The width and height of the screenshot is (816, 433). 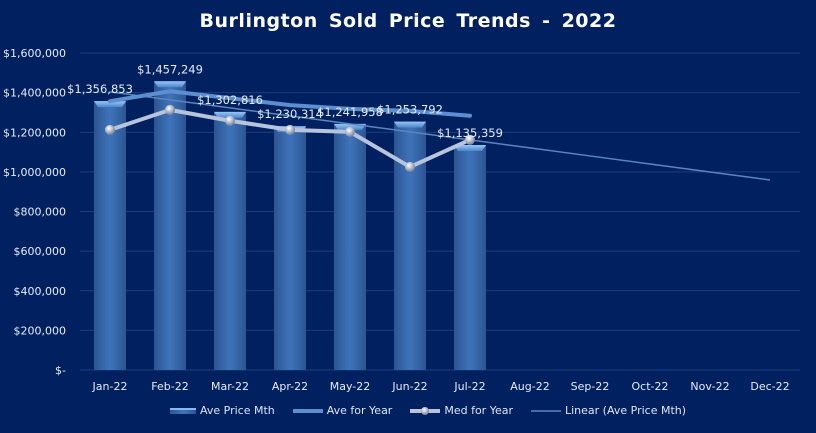 I want to click on x-tick-label: Apr-22, so click(x=290, y=386).